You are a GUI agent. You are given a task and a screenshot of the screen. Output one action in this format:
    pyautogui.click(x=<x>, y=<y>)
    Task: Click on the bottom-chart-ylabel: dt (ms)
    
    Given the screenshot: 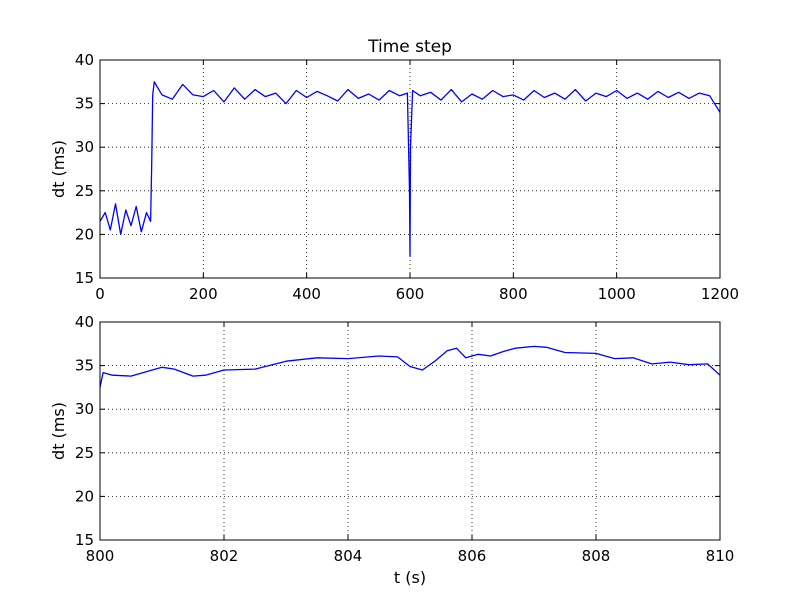 What is the action you would take?
    pyautogui.click(x=58, y=431)
    